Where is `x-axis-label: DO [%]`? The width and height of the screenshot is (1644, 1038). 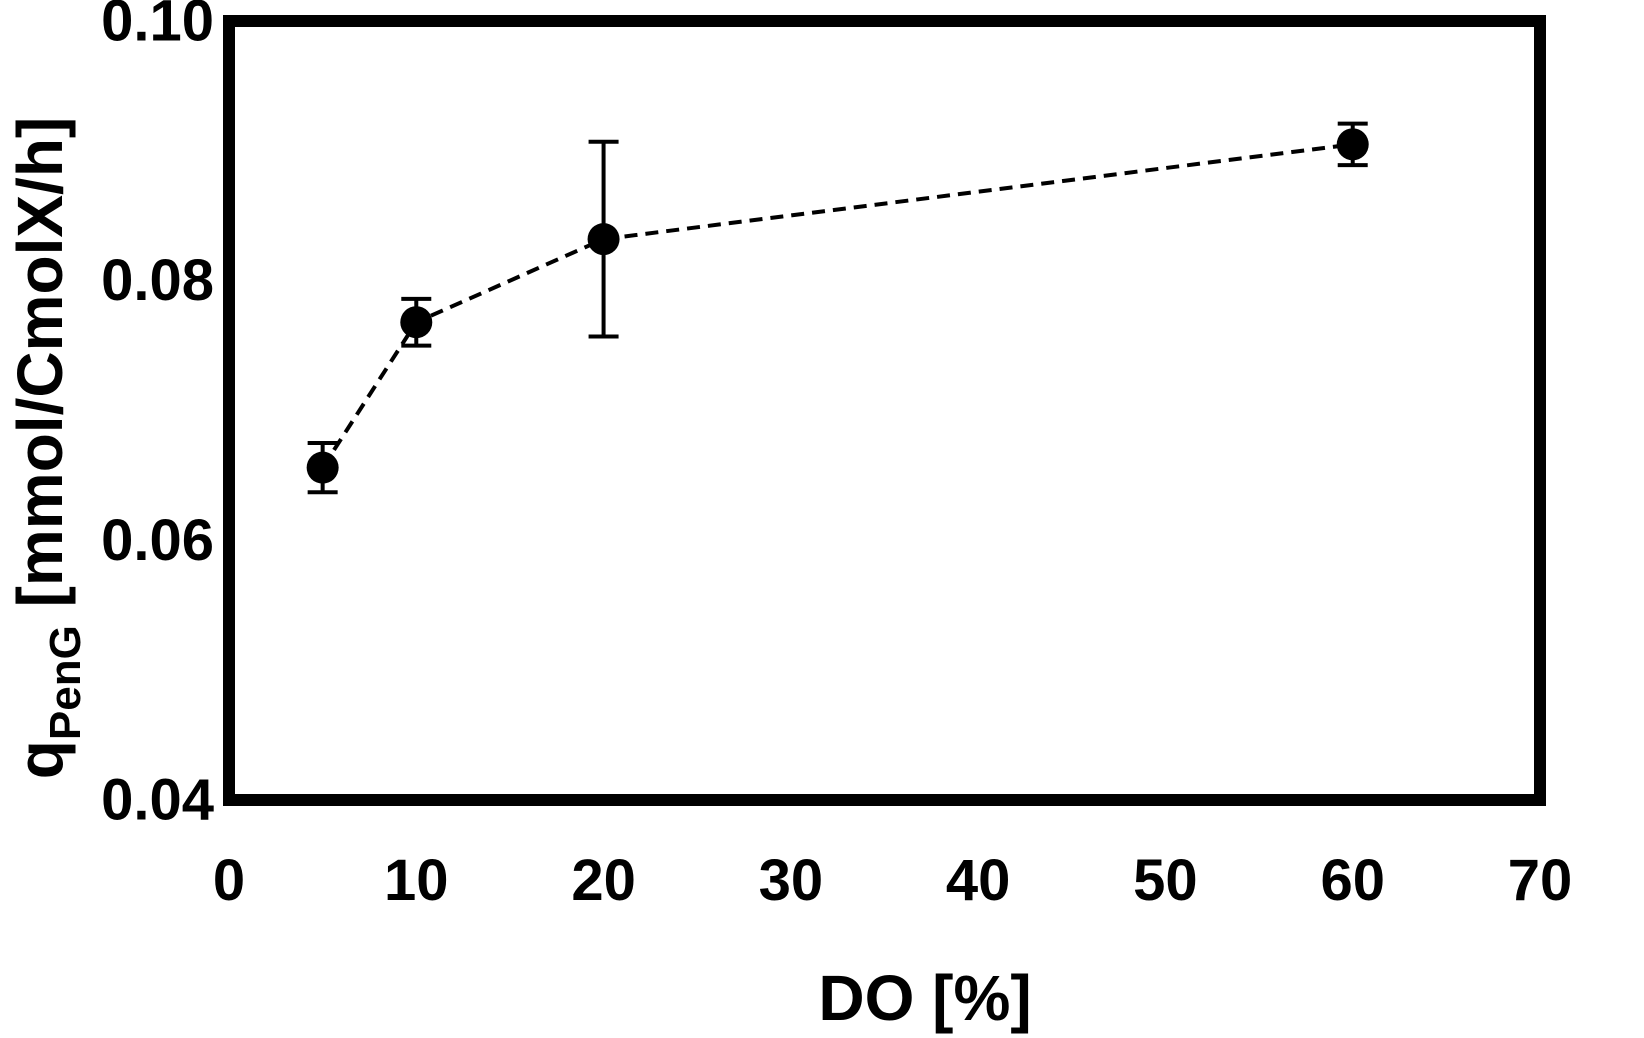
x-axis-label: DO [%] is located at coordinates (924, 998).